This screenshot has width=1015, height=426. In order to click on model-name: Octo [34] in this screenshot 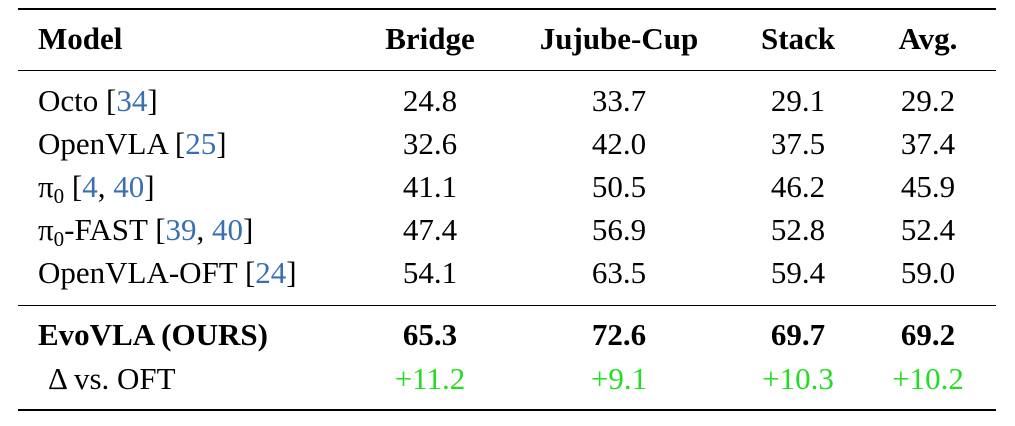, I will do `click(98, 100)`.